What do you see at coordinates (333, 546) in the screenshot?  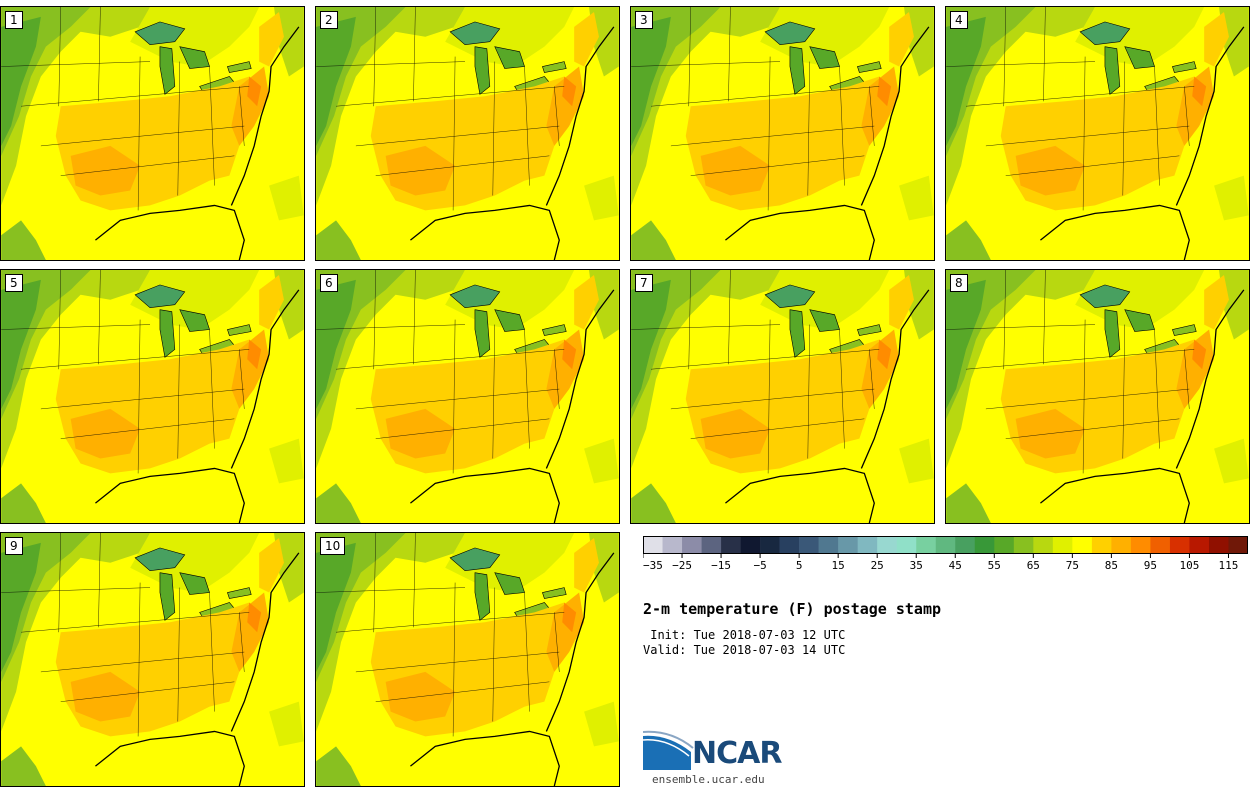 I see `member-label: 10` at bounding box center [333, 546].